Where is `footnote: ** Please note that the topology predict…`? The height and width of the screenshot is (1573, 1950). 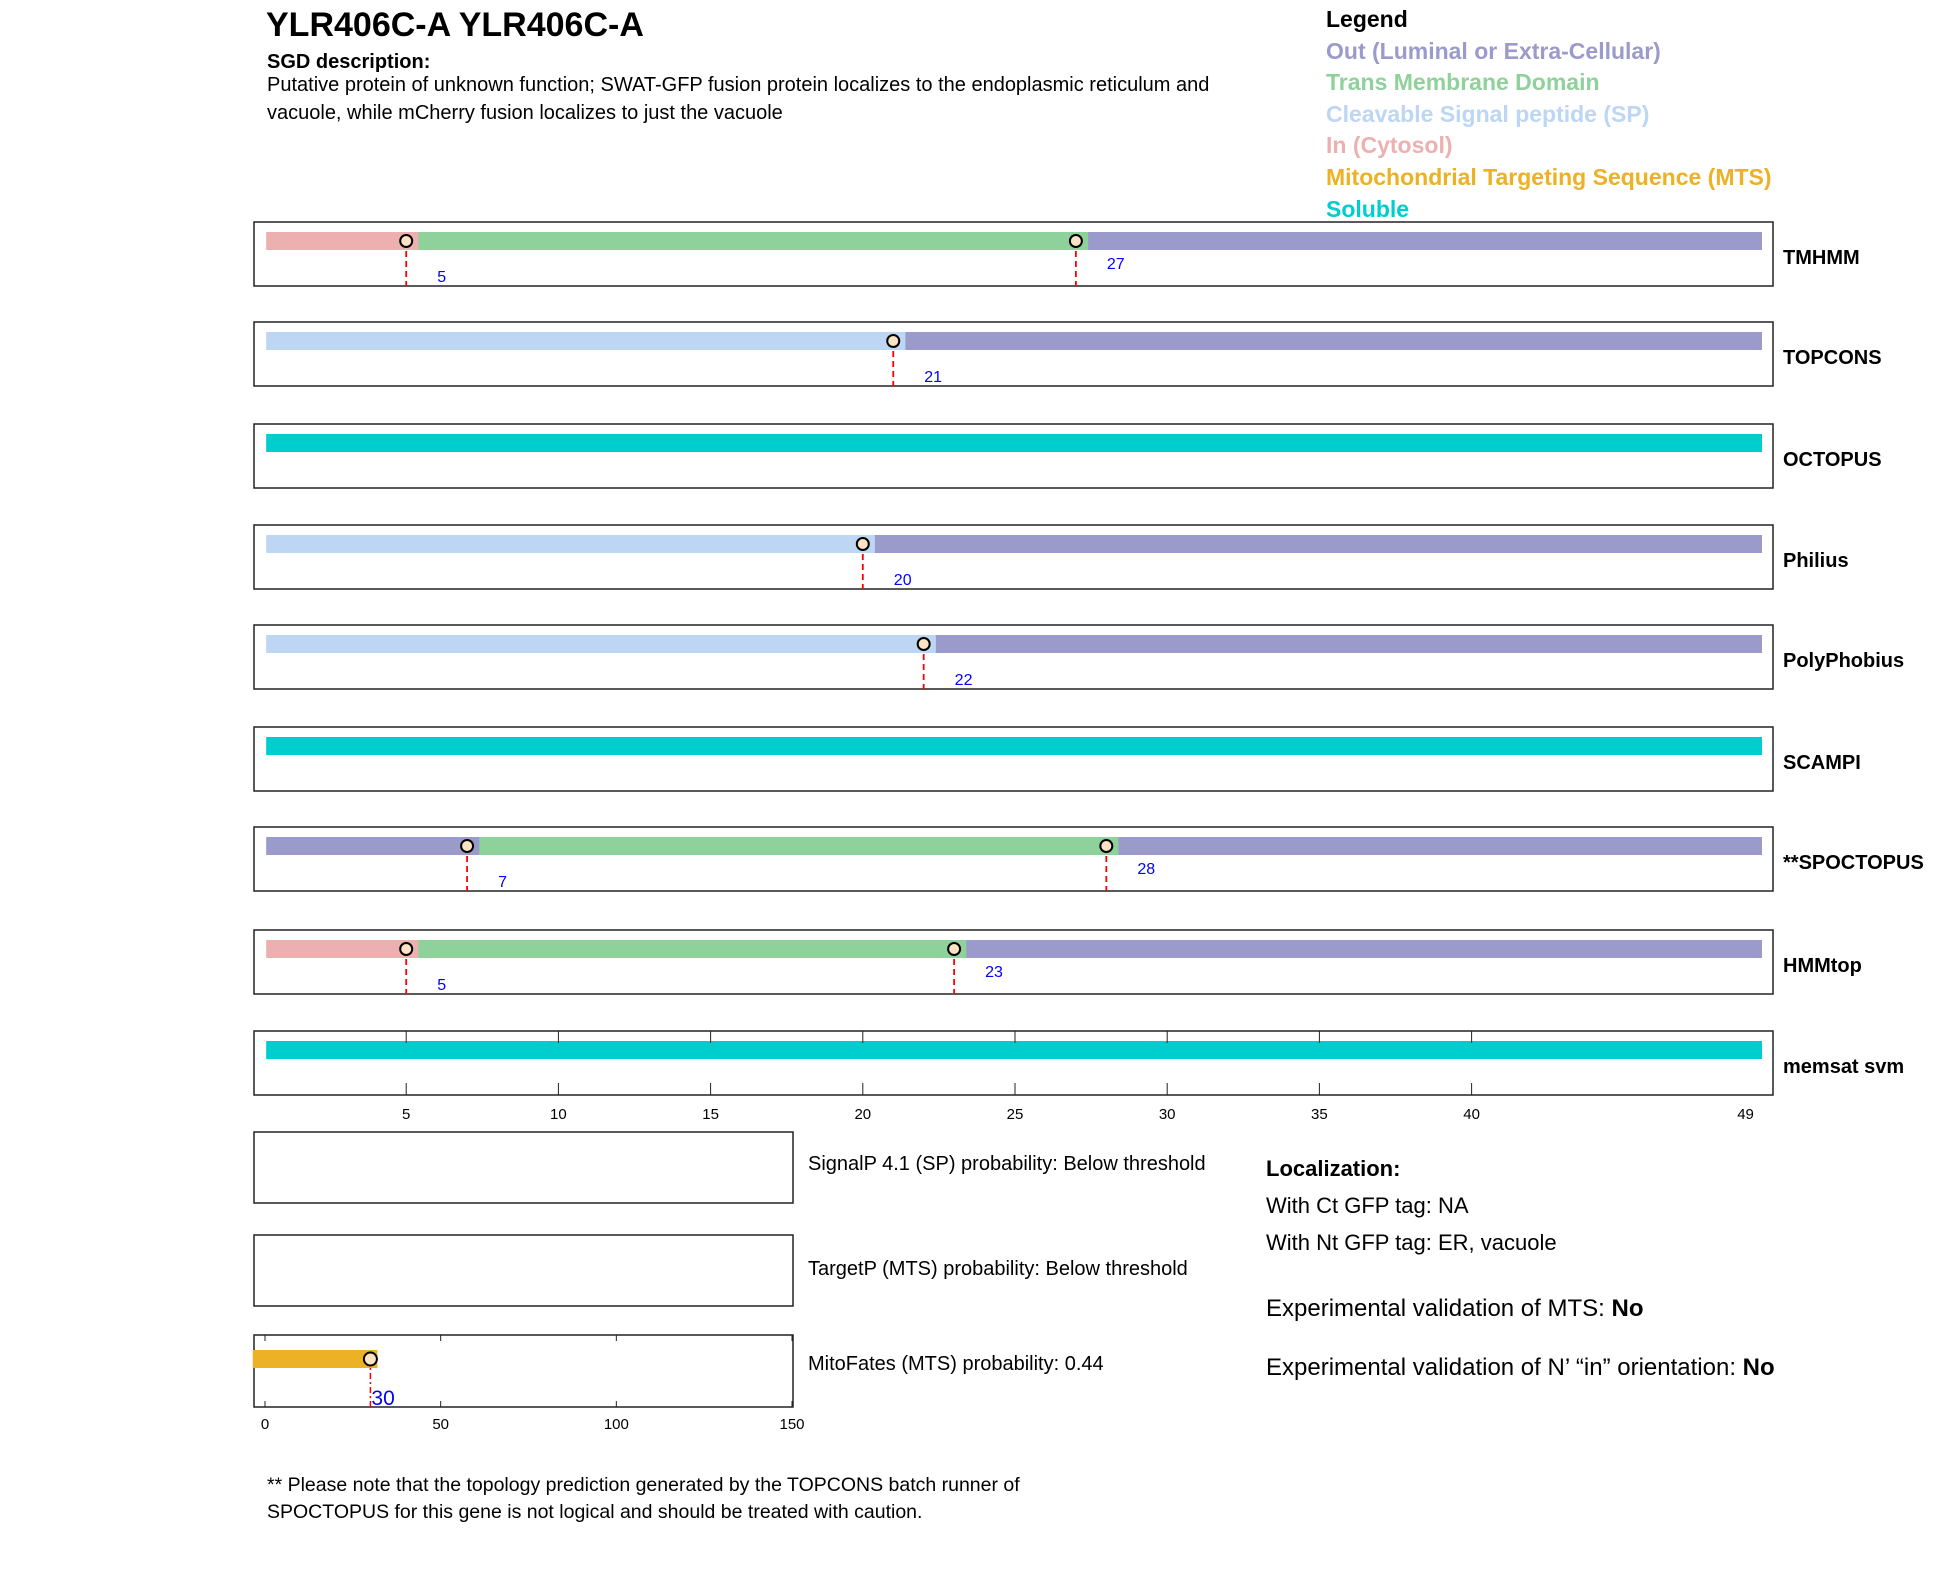 footnote: ** Please note that the topology predict… is located at coordinates (643, 1499).